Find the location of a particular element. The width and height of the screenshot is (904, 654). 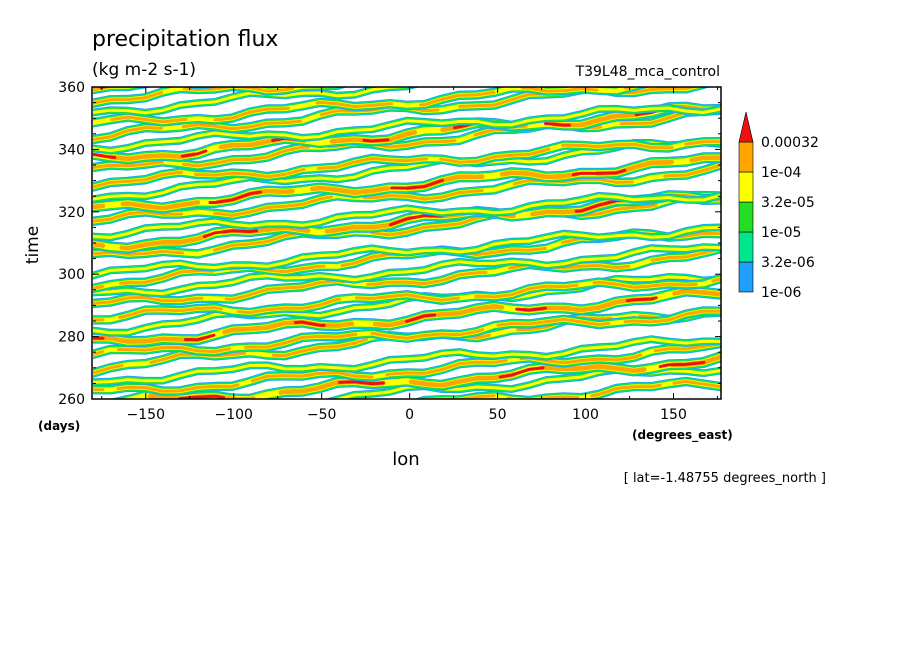

run-label: T39L48_mca_control is located at coordinates (647, 72).